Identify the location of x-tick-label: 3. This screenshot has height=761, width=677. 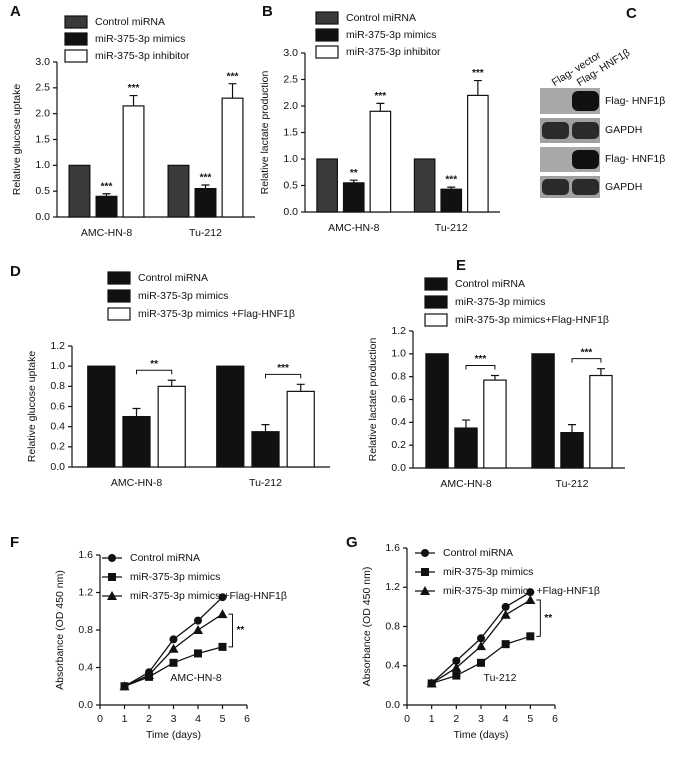
(481, 719).